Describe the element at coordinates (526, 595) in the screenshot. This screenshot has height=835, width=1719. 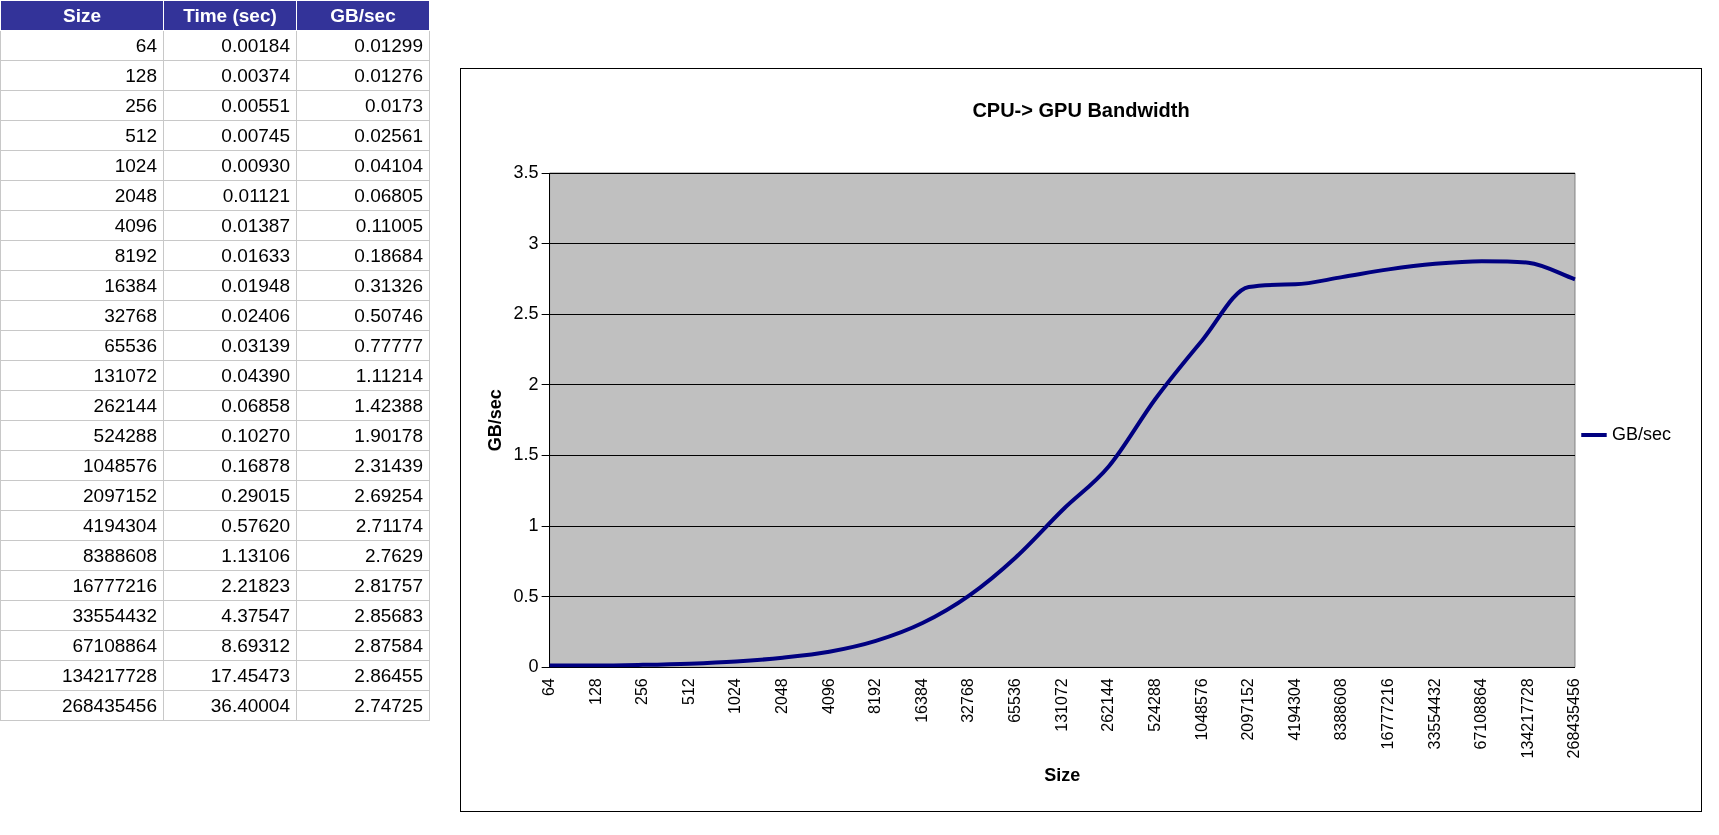
I see `y-tick-label: 0.5` at that location.